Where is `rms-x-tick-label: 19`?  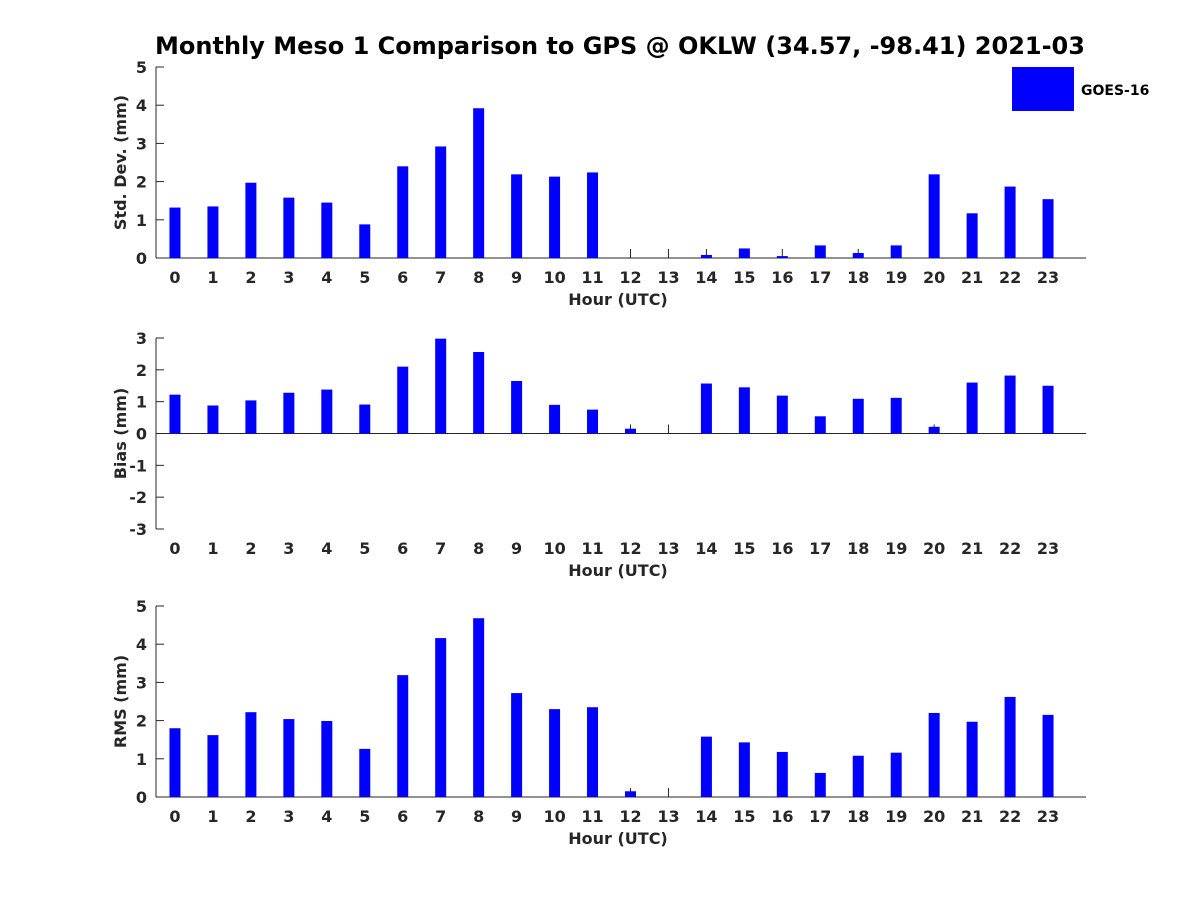
rms-x-tick-label: 19 is located at coordinates (896, 816).